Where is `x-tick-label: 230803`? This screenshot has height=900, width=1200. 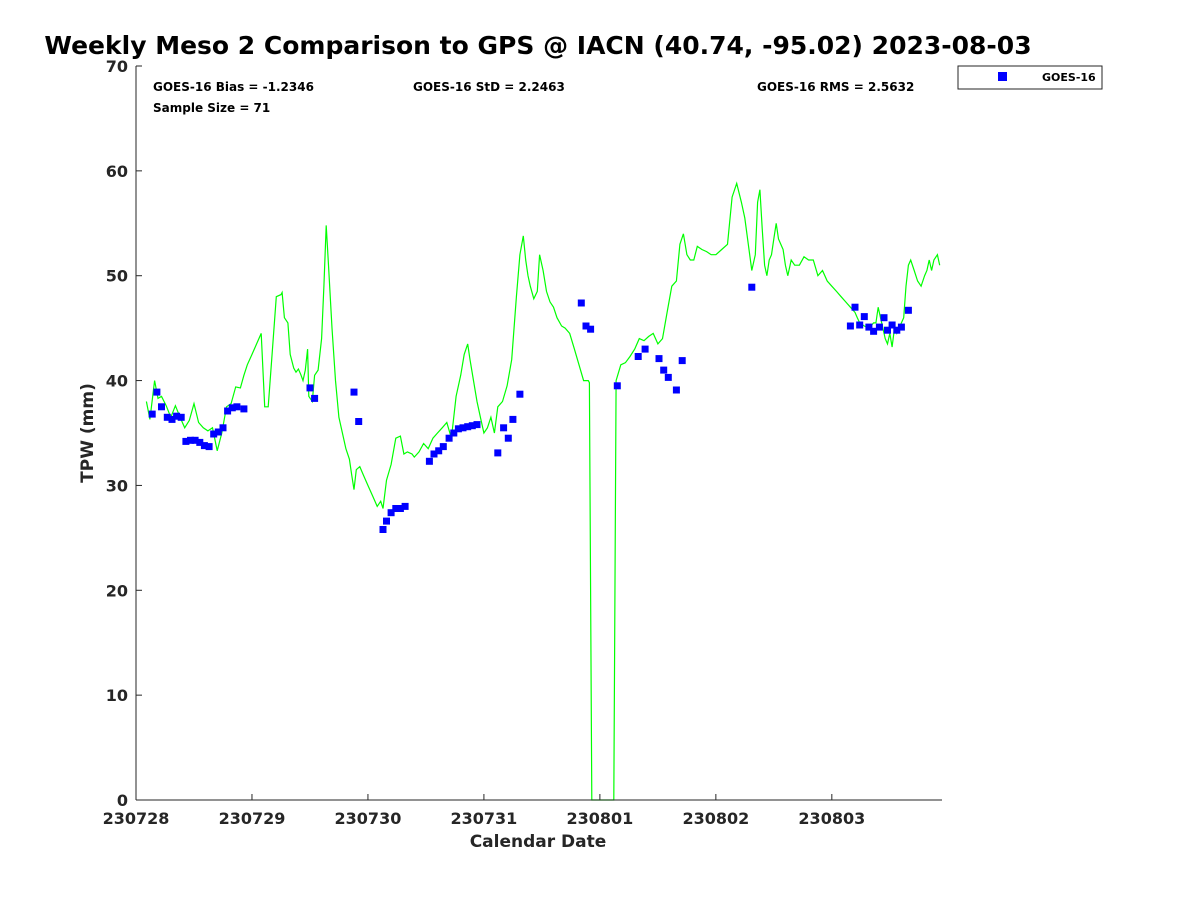
x-tick-label: 230803 is located at coordinates (831, 818).